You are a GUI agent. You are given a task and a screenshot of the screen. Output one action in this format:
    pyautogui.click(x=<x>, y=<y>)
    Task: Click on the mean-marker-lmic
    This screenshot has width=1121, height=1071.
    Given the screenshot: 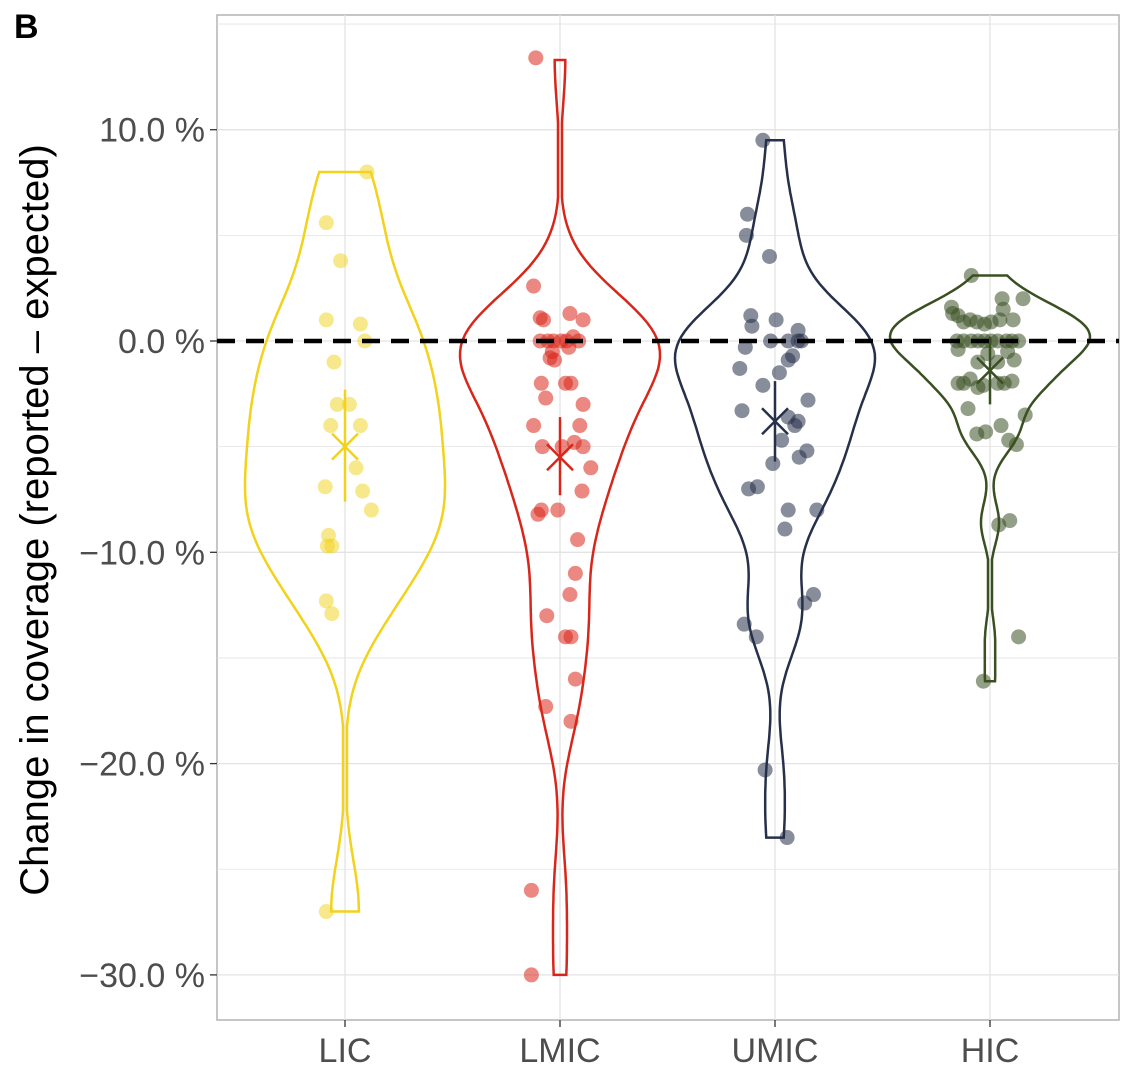 What is the action you would take?
    pyautogui.click(x=560, y=457)
    